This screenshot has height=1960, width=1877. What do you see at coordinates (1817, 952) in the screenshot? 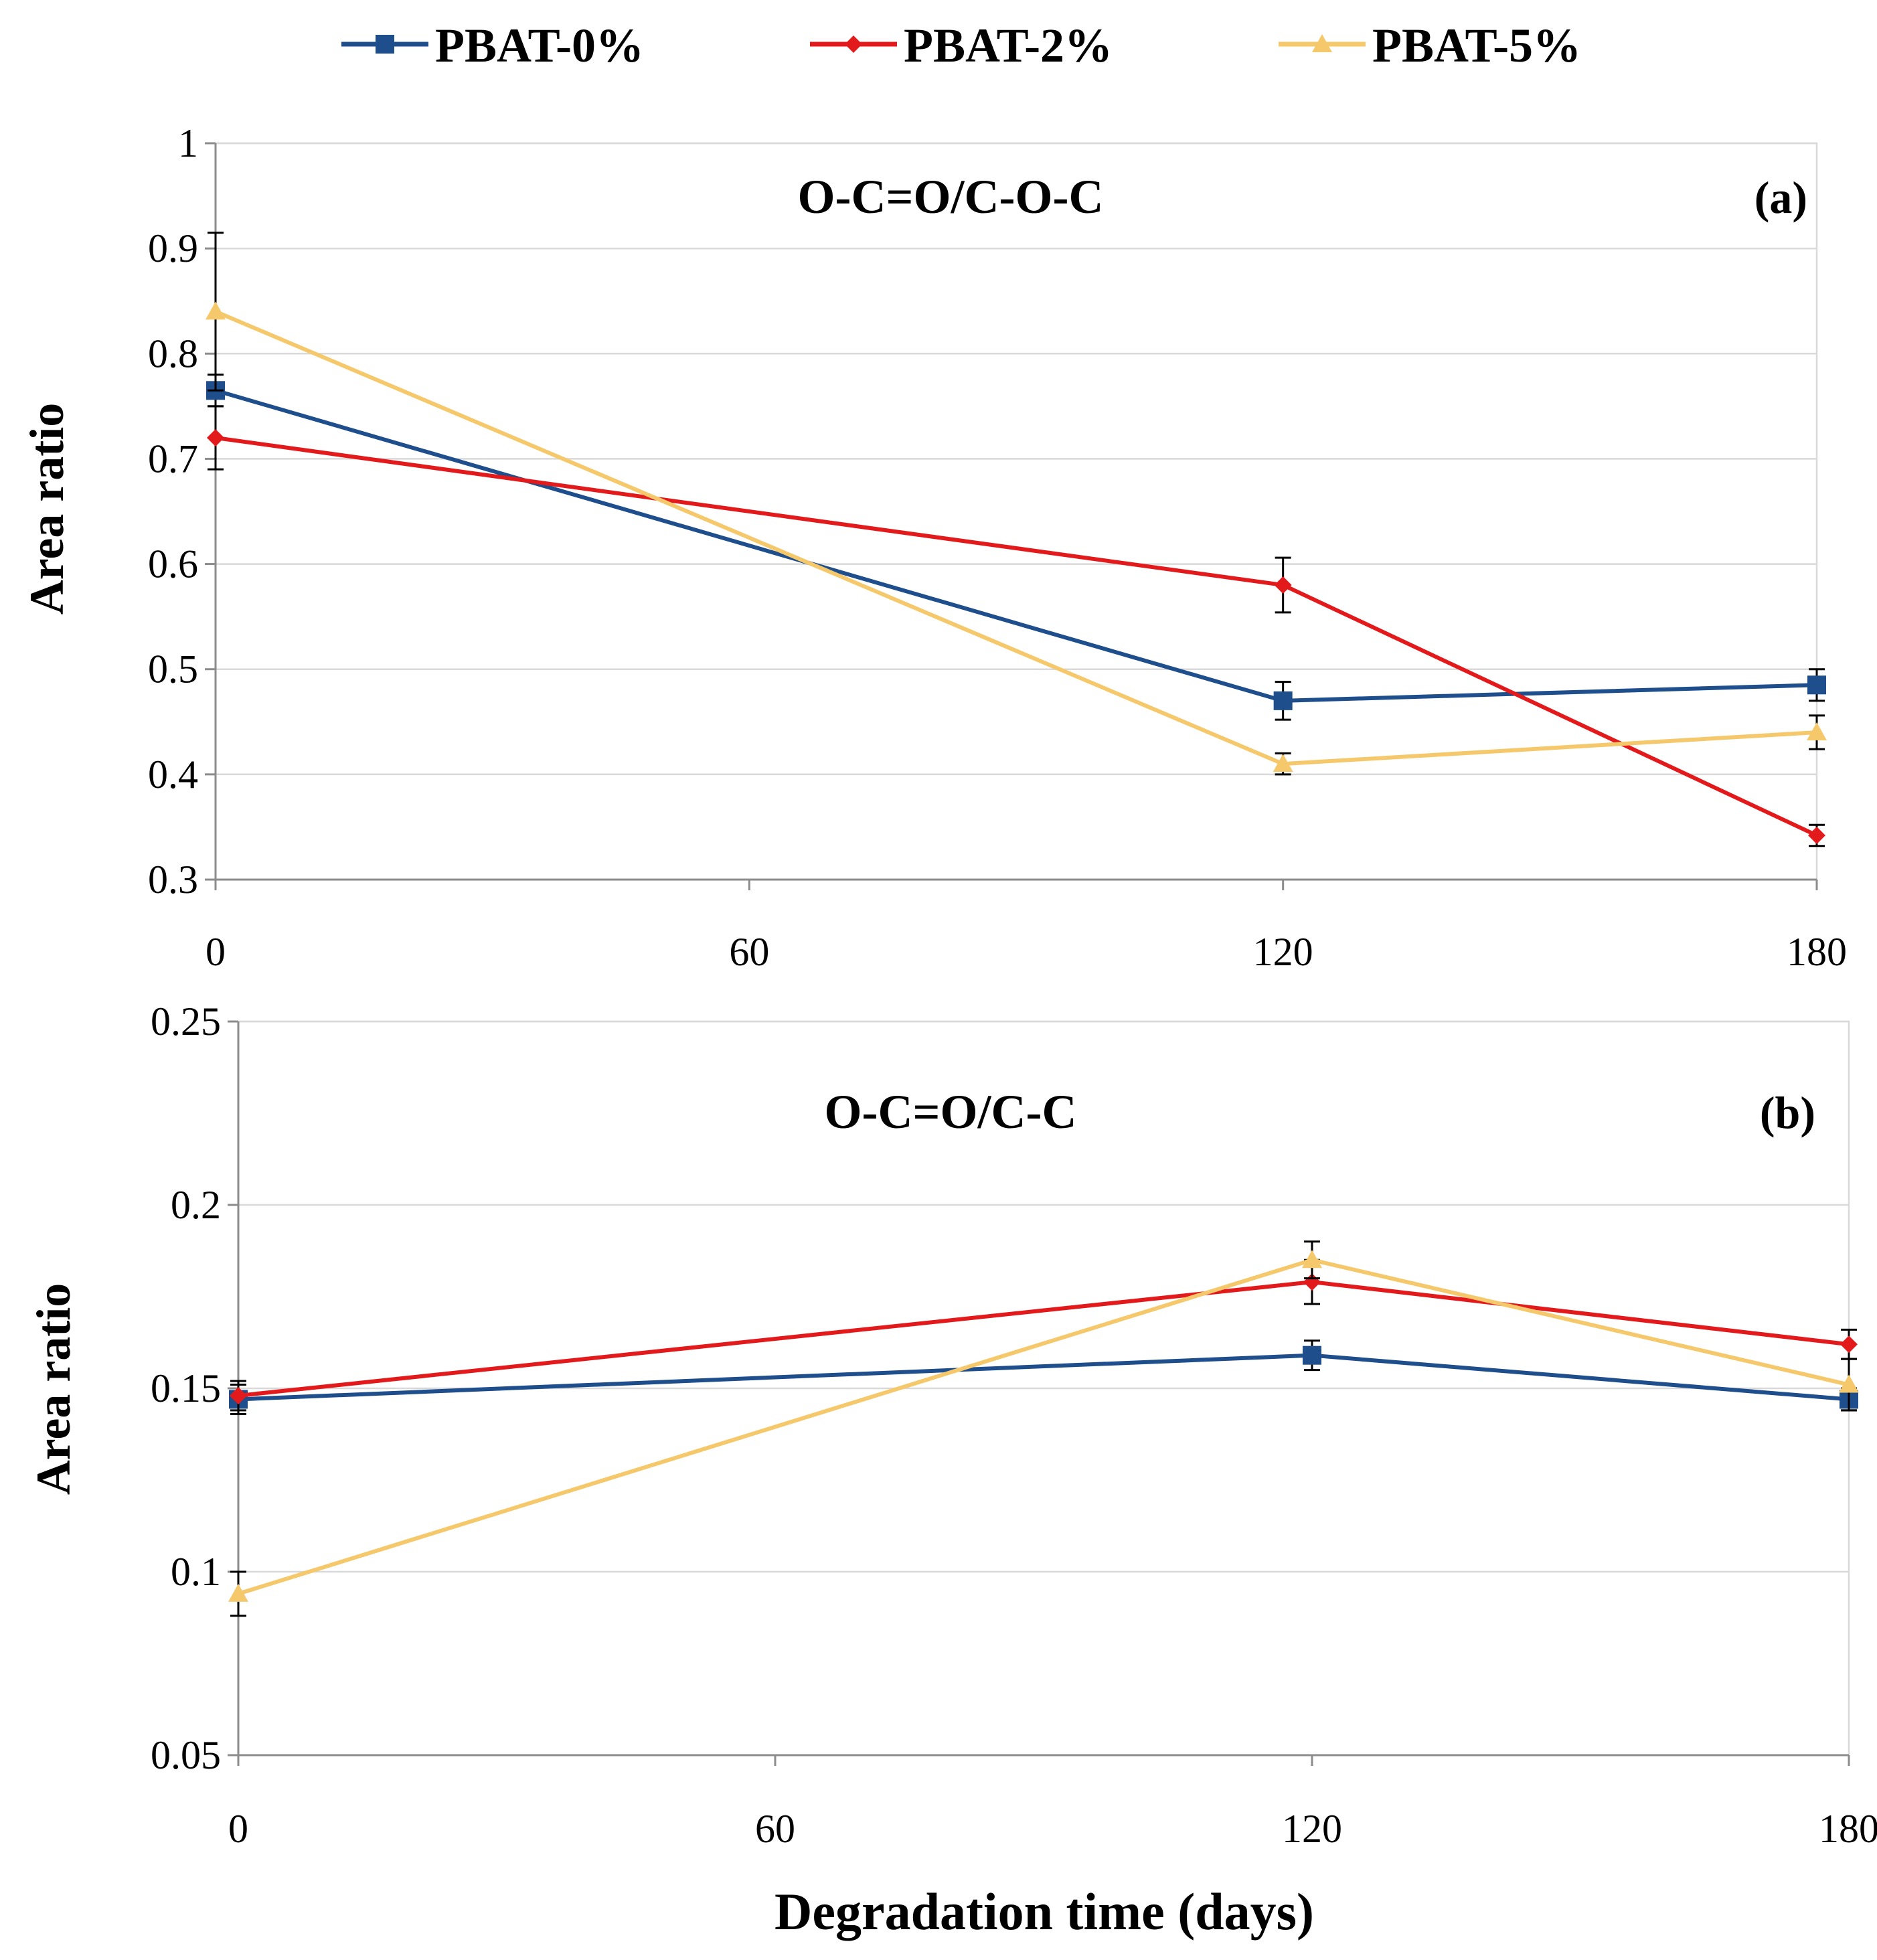
I see `panel-a-x-tick-label: 180` at bounding box center [1817, 952].